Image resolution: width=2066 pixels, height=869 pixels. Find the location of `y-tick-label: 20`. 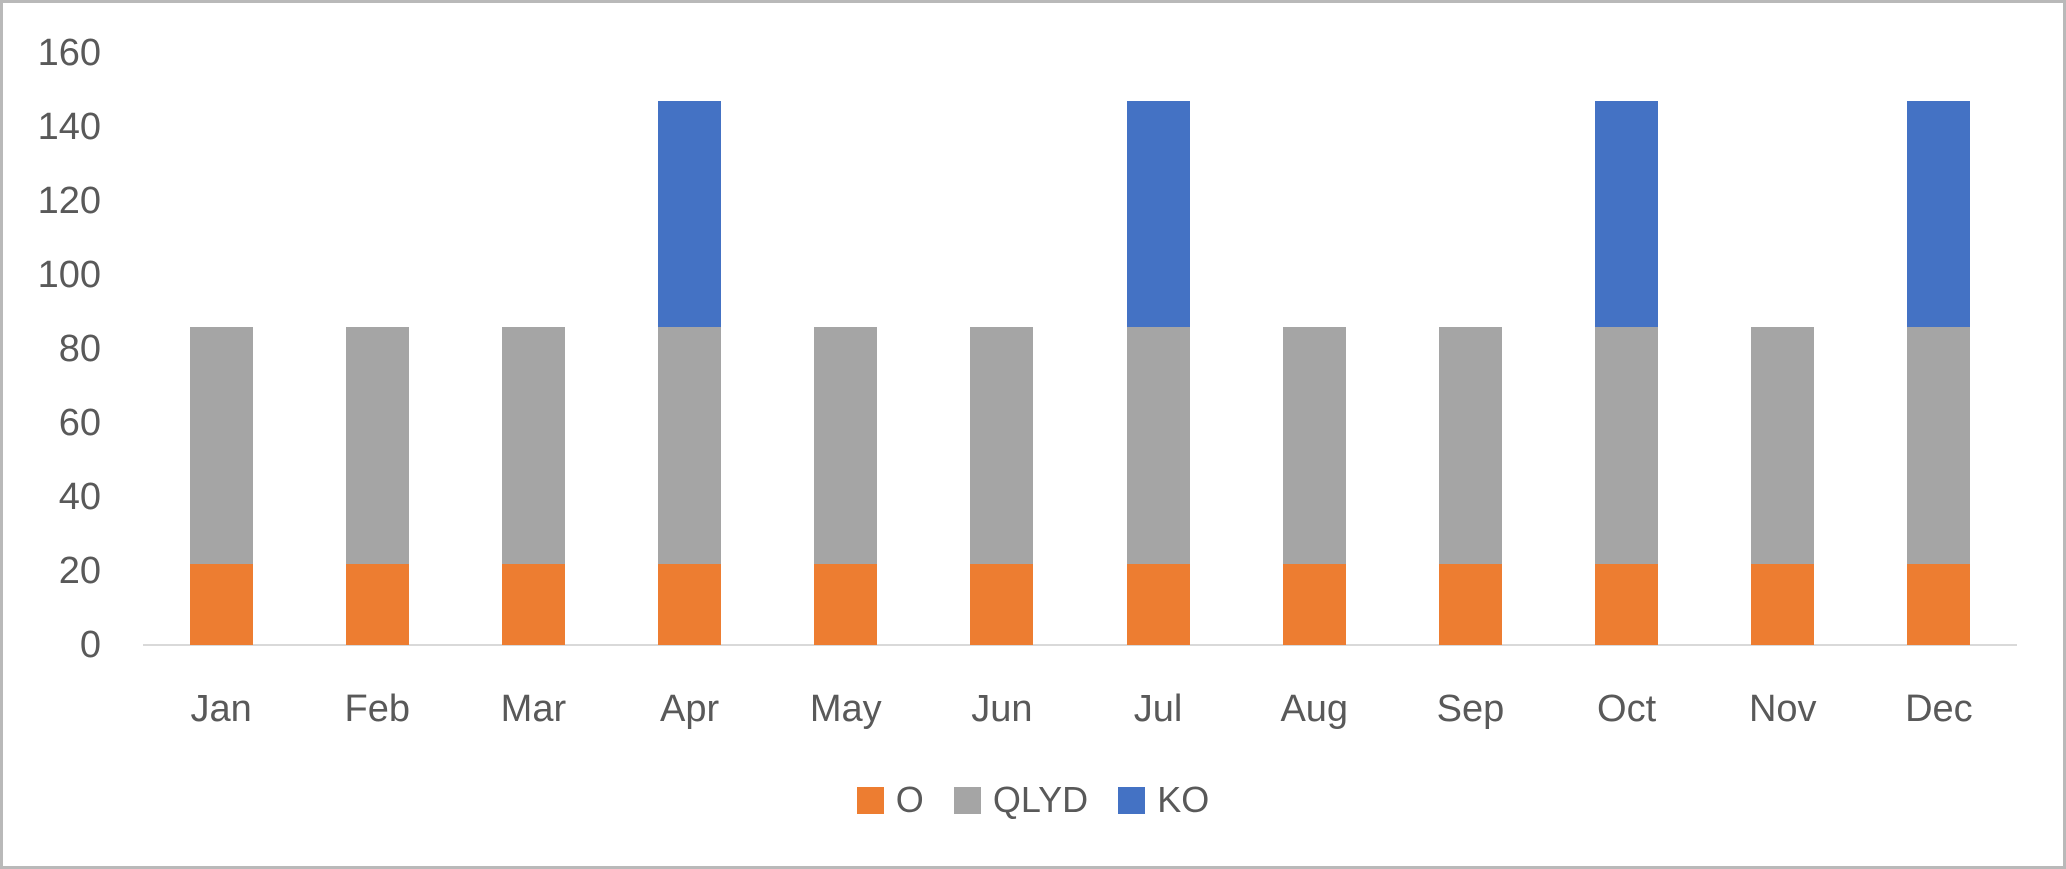

y-tick-label: 20 is located at coordinates (79, 571).